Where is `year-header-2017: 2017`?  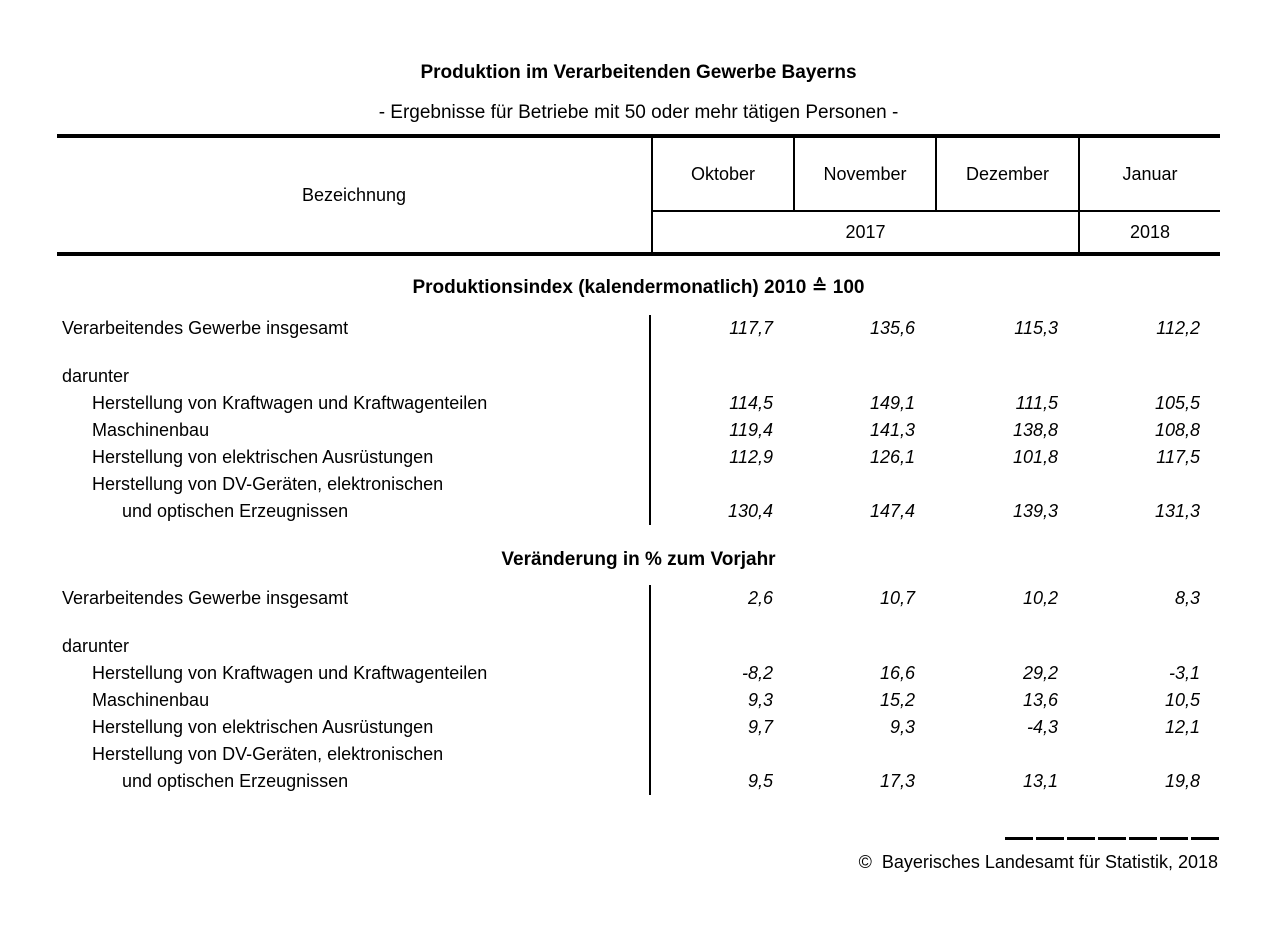 year-header-2017: 2017 is located at coordinates (864, 232).